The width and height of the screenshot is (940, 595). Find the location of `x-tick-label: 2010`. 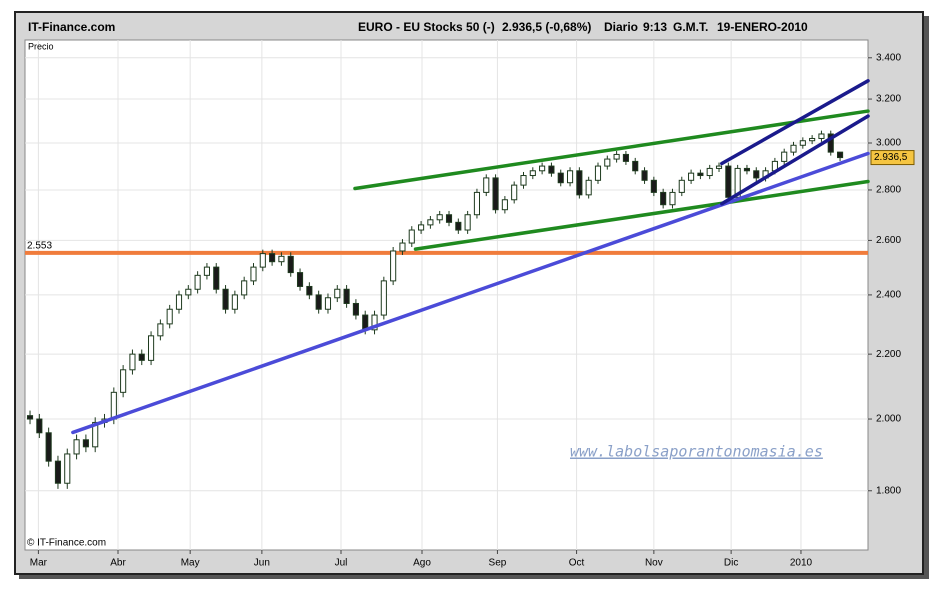

x-tick-label: 2010 is located at coordinates (801, 563).